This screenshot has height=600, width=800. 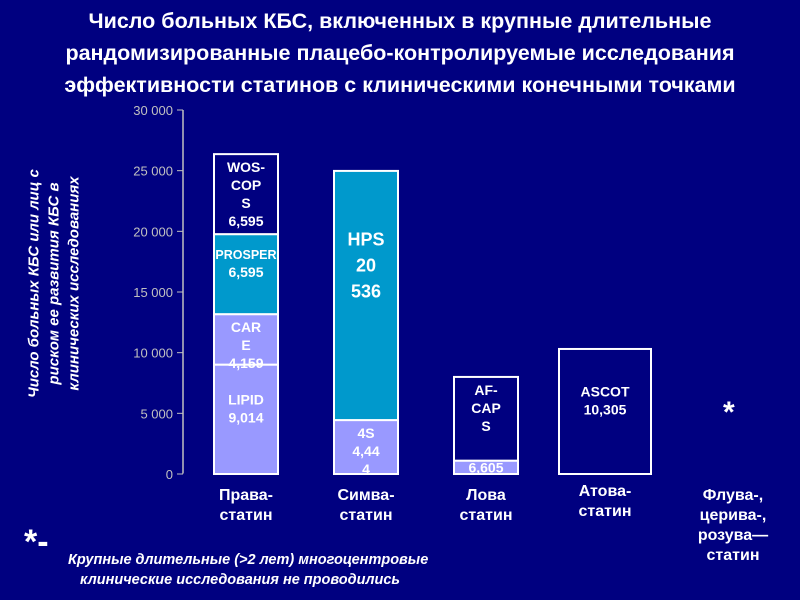 I want to click on y-tick-label: 30 000, so click(x=153, y=110).